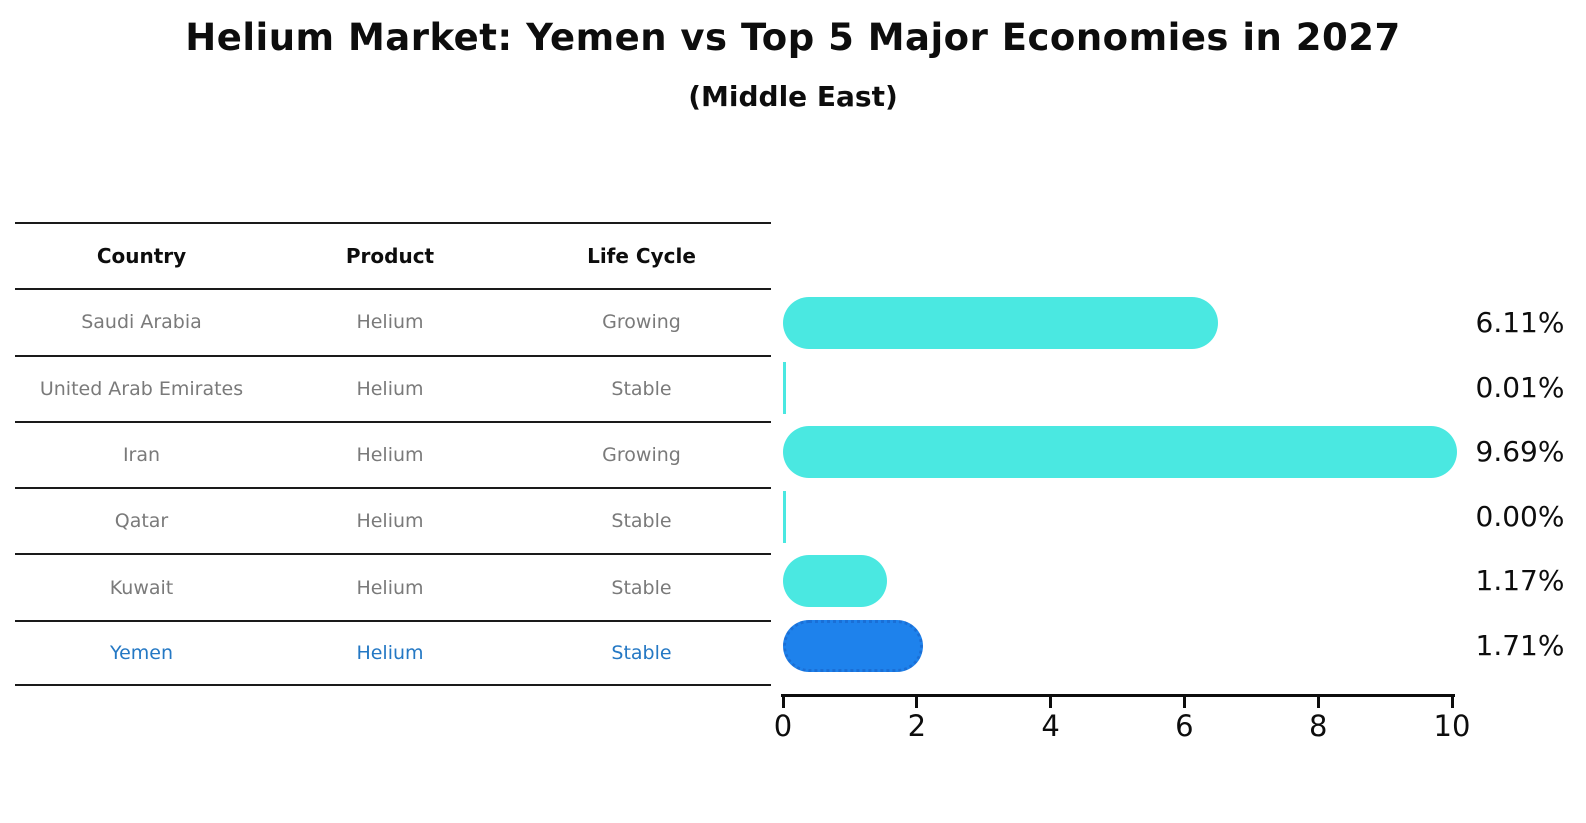 The width and height of the screenshot is (1586, 823). I want to click on x-axis-tick-label: 2, so click(917, 726).